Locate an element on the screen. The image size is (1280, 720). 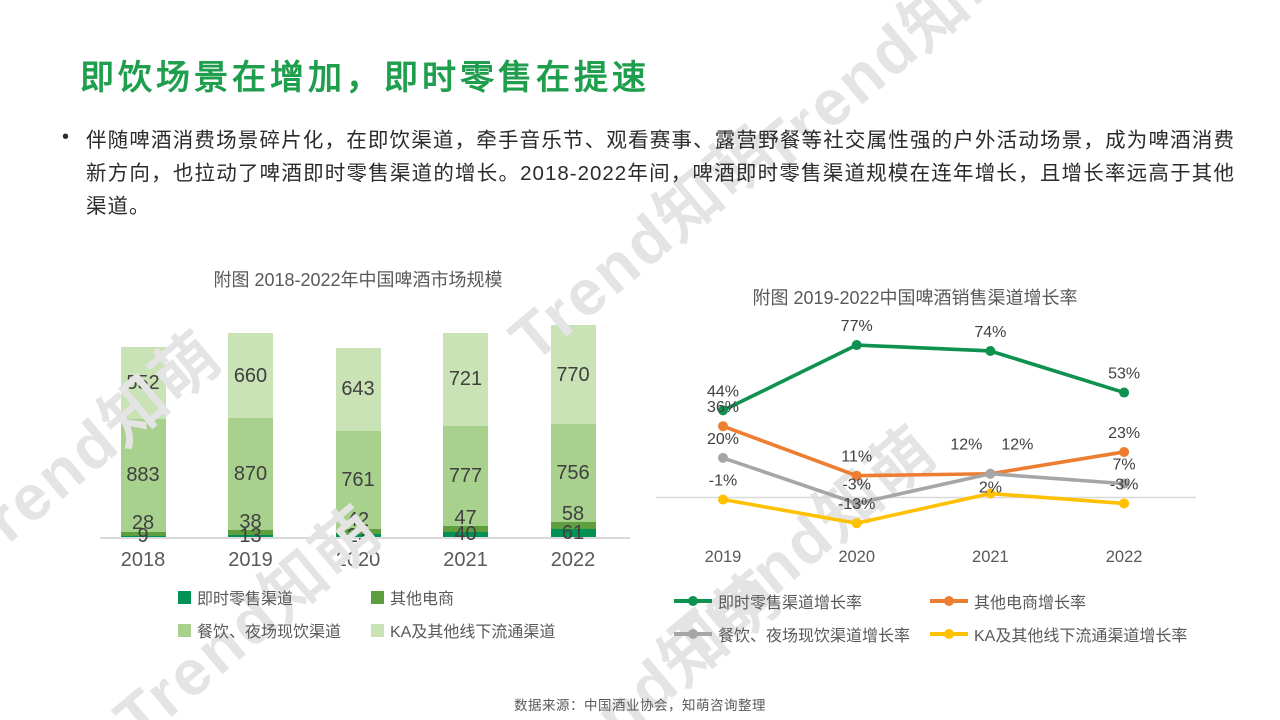
x-axis-label: 2019 is located at coordinates (250, 560).